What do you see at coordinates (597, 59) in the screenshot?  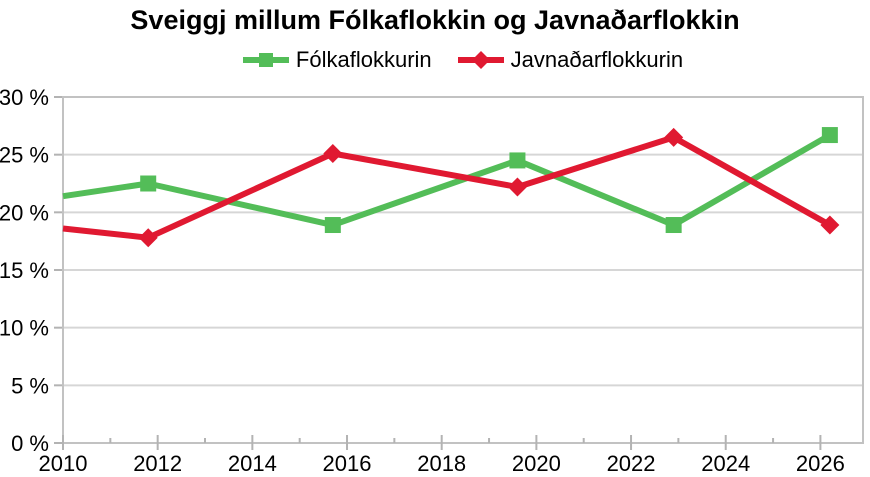 I see `legend-label-javnadarflokkurin: Javnaðarflokkurin` at bounding box center [597, 59].